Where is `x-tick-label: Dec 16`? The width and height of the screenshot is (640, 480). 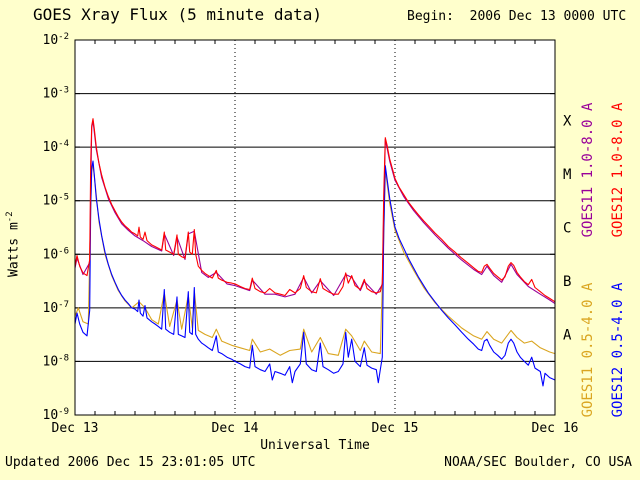 x-tick-label: Dec 16 is located at coordinates (555, 428).